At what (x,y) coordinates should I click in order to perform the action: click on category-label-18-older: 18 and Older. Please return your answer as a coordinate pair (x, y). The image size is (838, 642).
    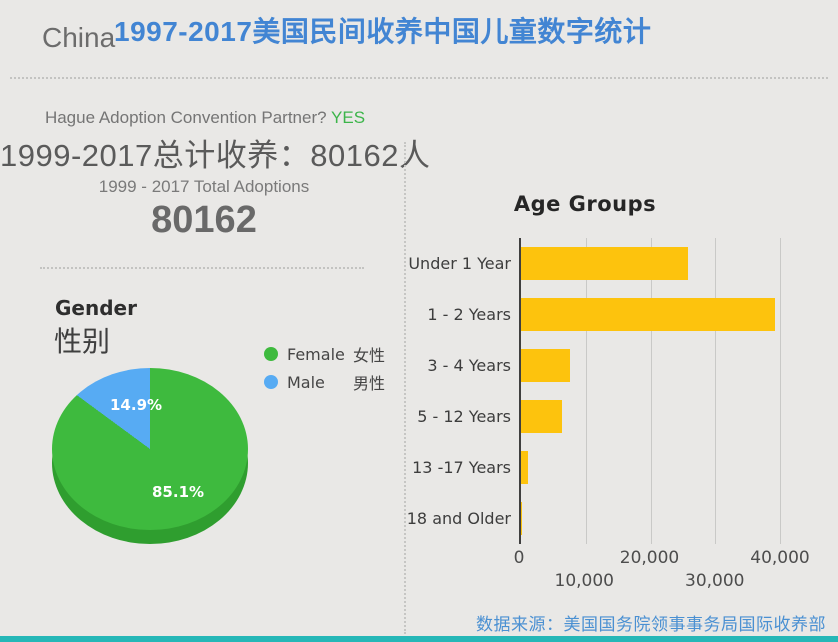
    Looking at the image, I should click on (458, 518).